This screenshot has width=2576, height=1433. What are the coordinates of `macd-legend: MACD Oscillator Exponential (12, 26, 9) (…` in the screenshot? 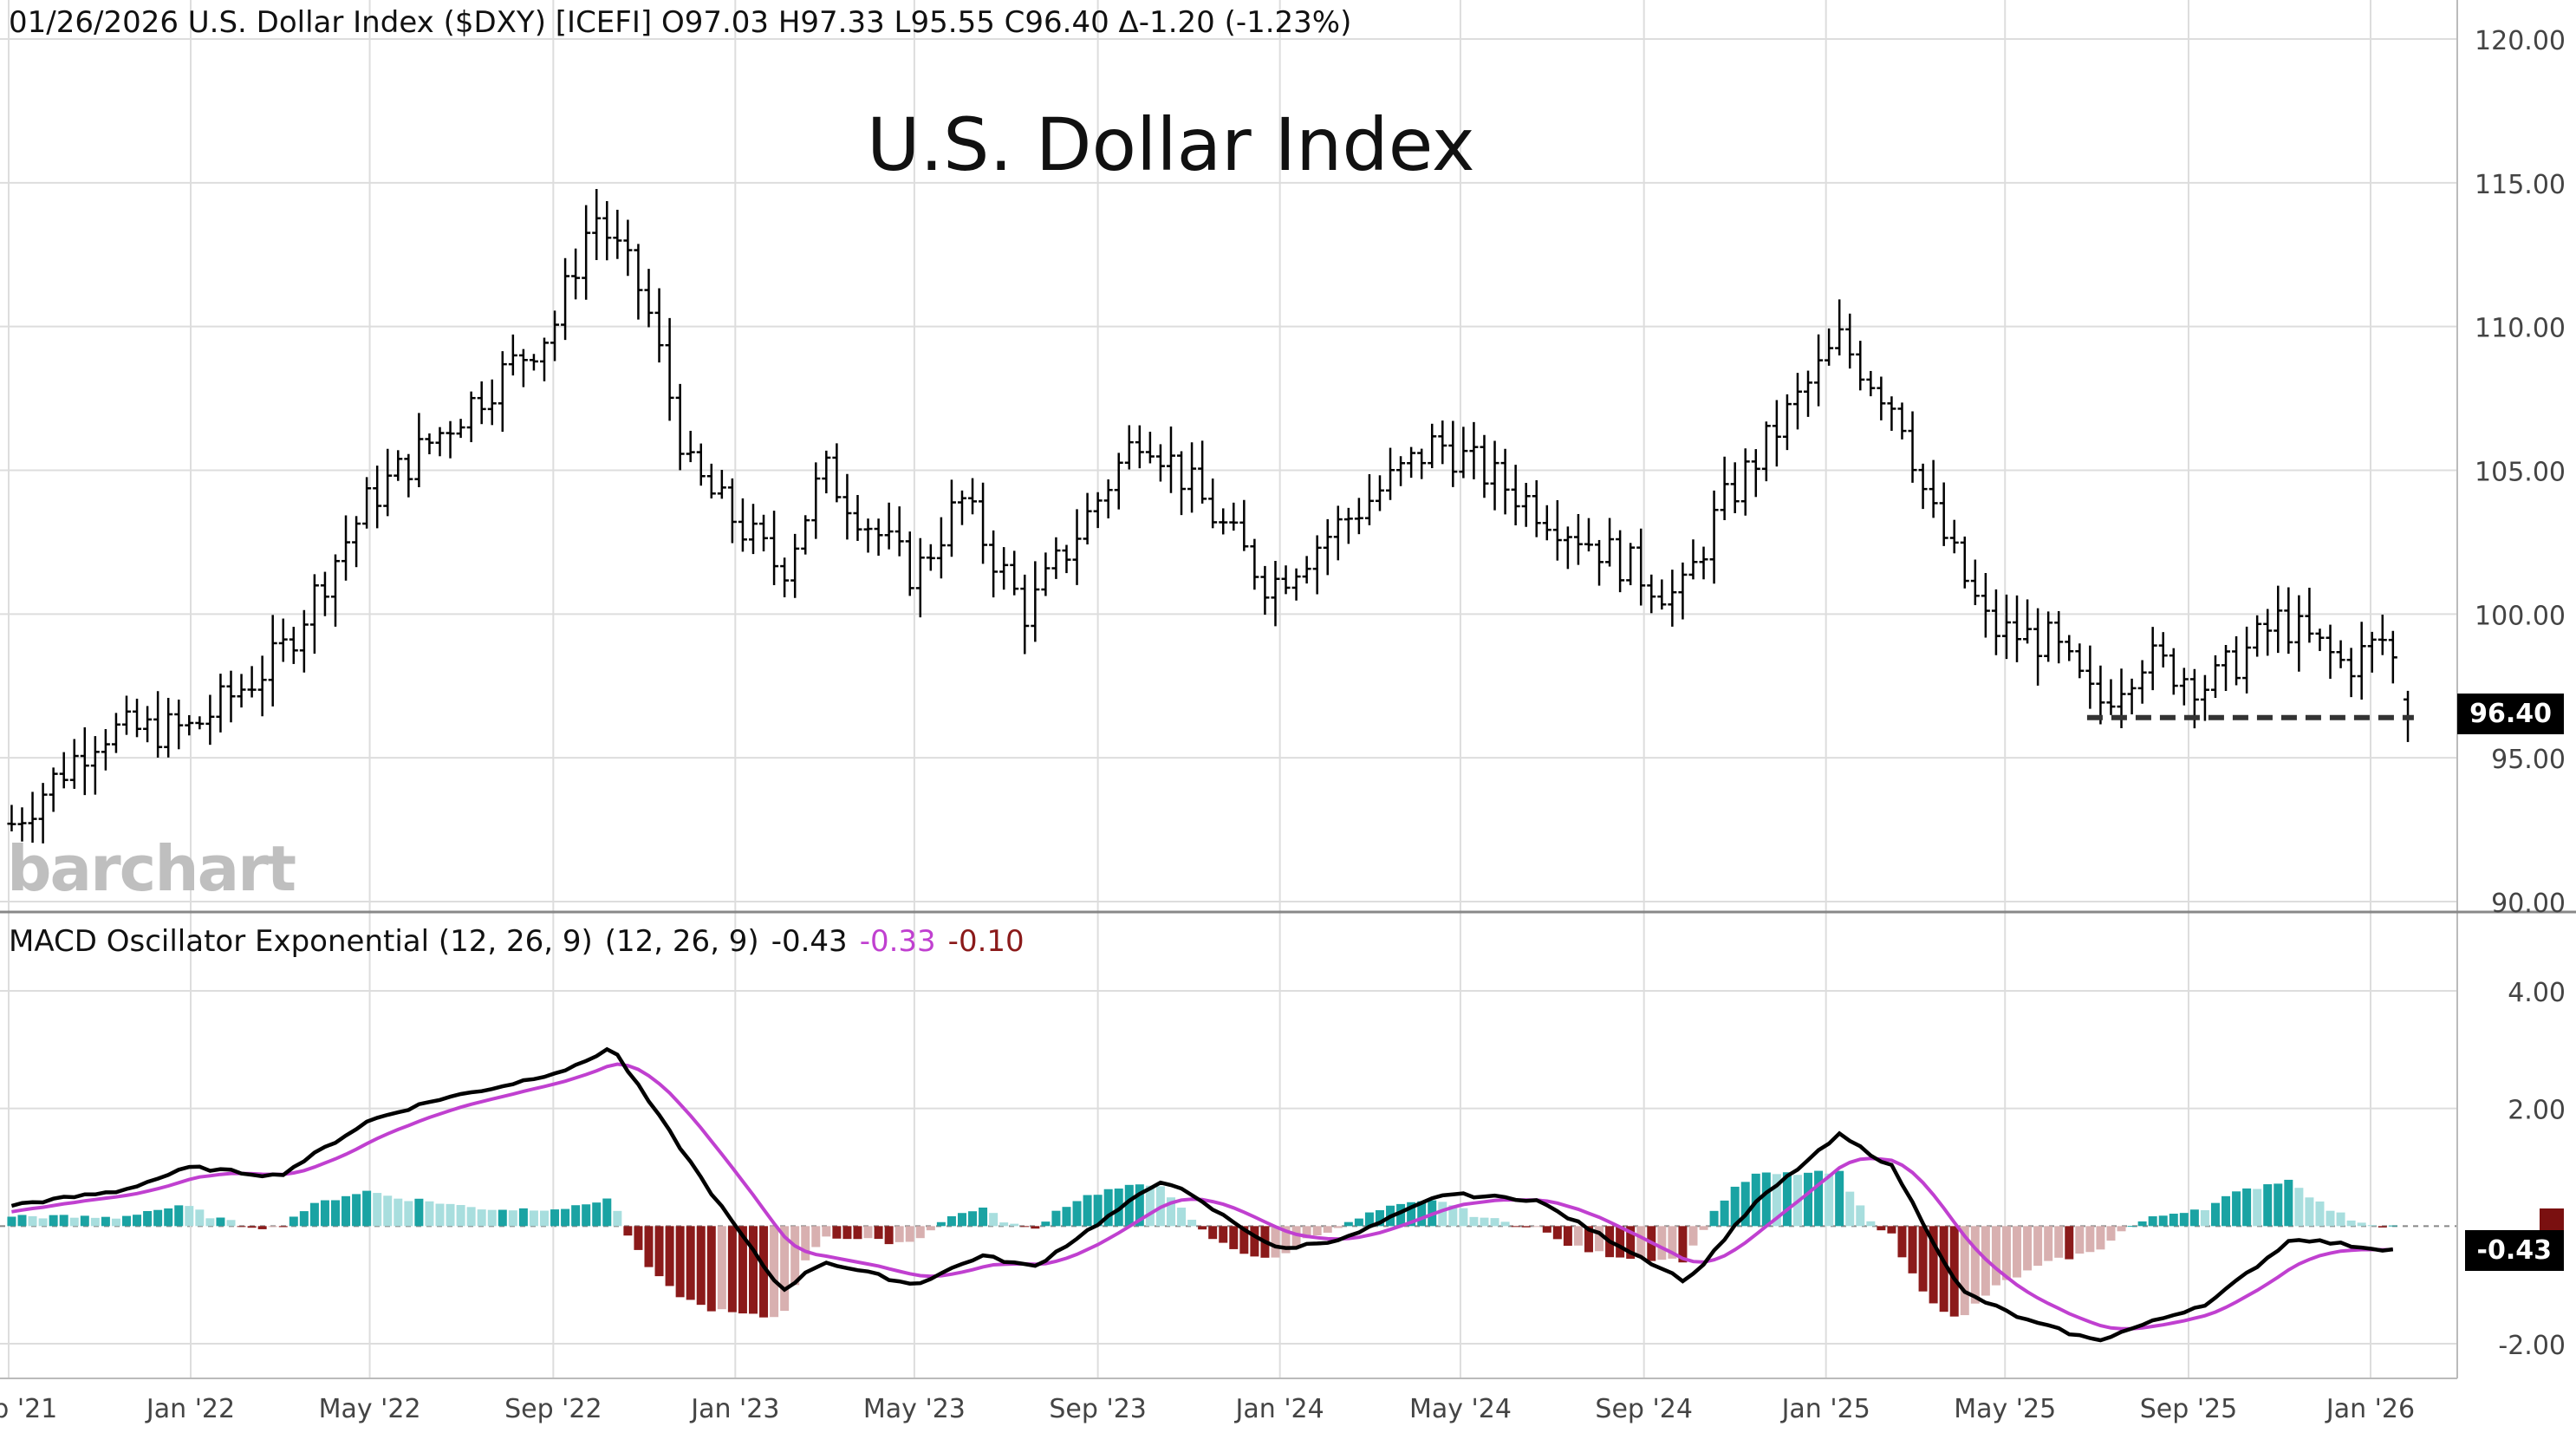 It's located at (523, 942).